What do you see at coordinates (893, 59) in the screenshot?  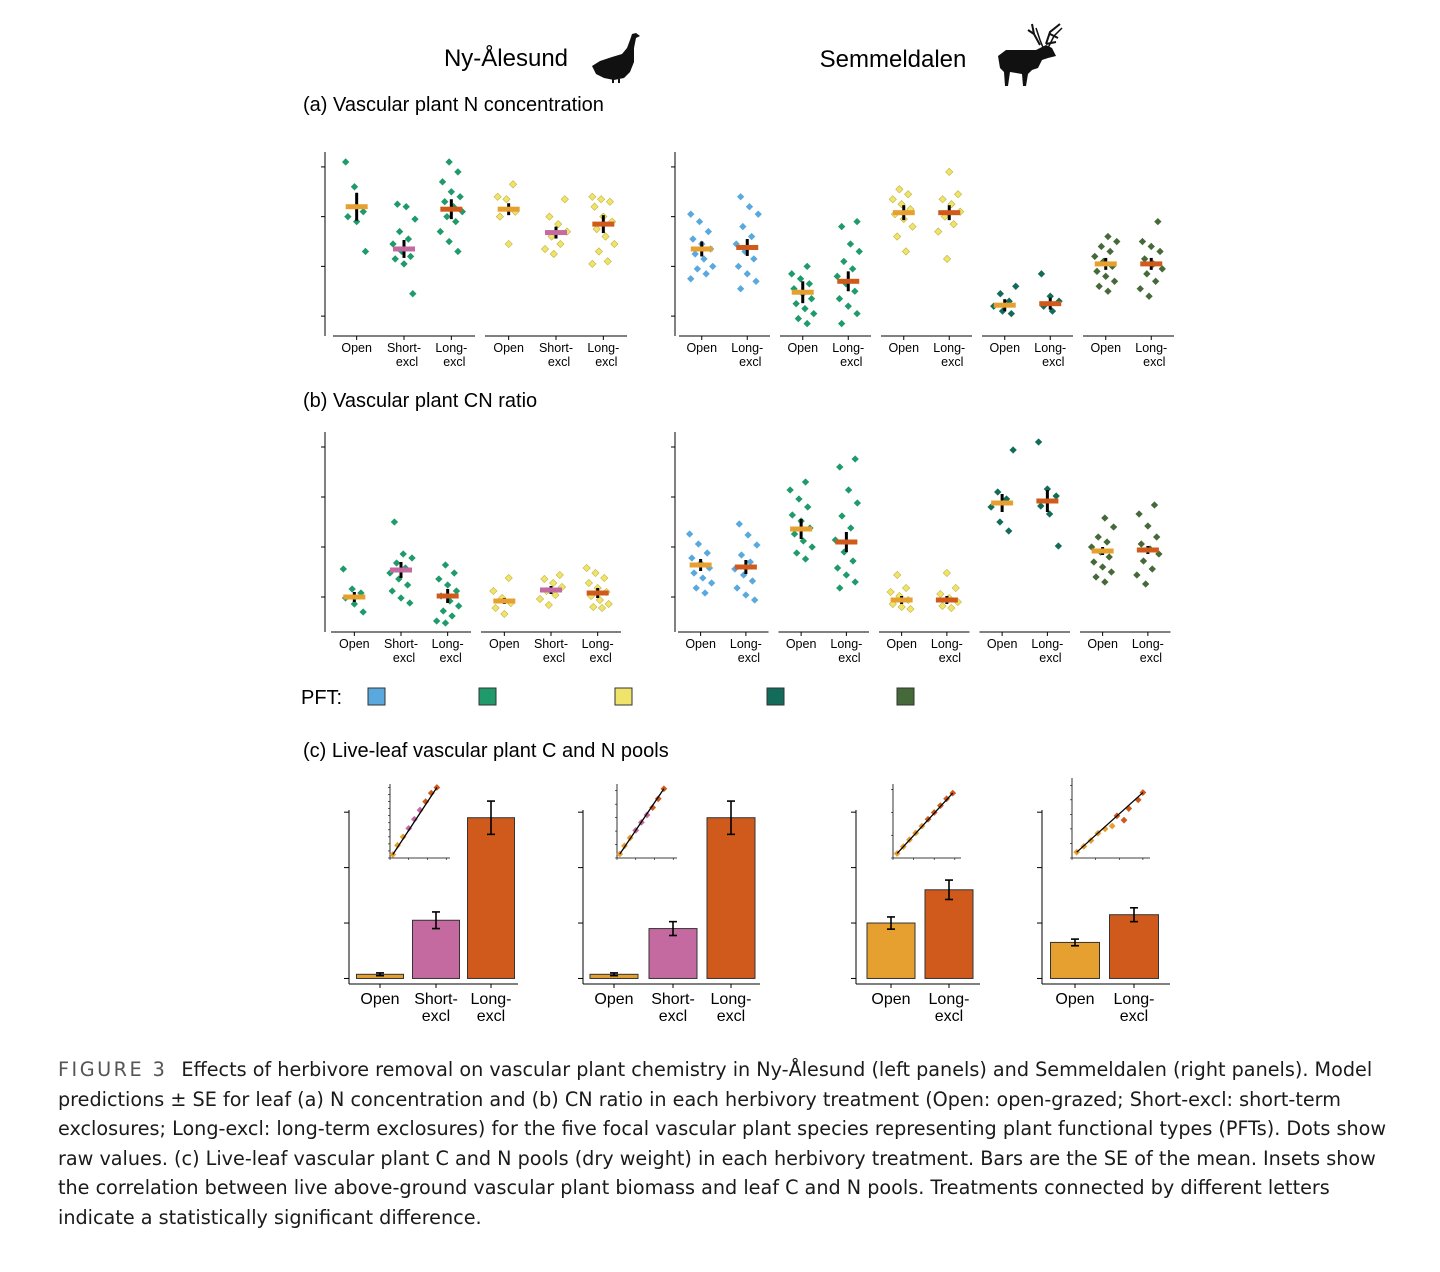 I see `site-title-semmeldalen: Semmeldalen` at bounding box center [893, 59].